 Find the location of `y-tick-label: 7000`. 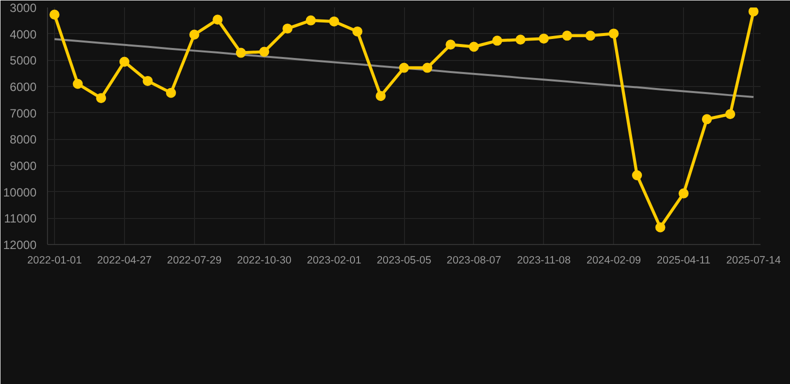

y-tick-label: 7000 is located at coordinates (23, 113).